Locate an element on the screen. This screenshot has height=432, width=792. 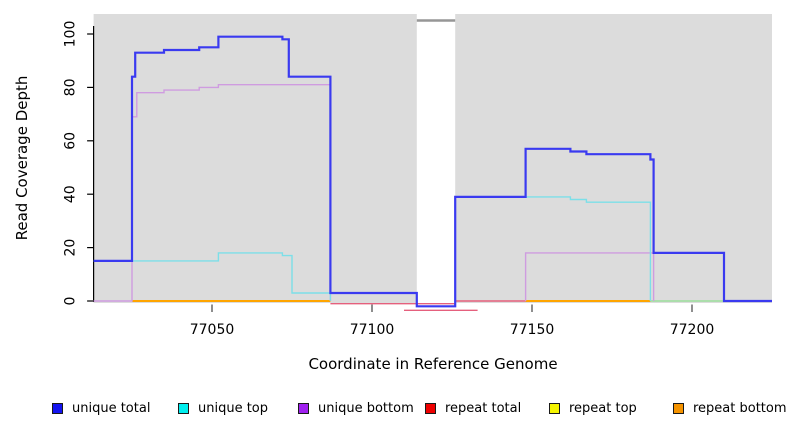
legend-label: unique total is located at coordinates (111, 408).